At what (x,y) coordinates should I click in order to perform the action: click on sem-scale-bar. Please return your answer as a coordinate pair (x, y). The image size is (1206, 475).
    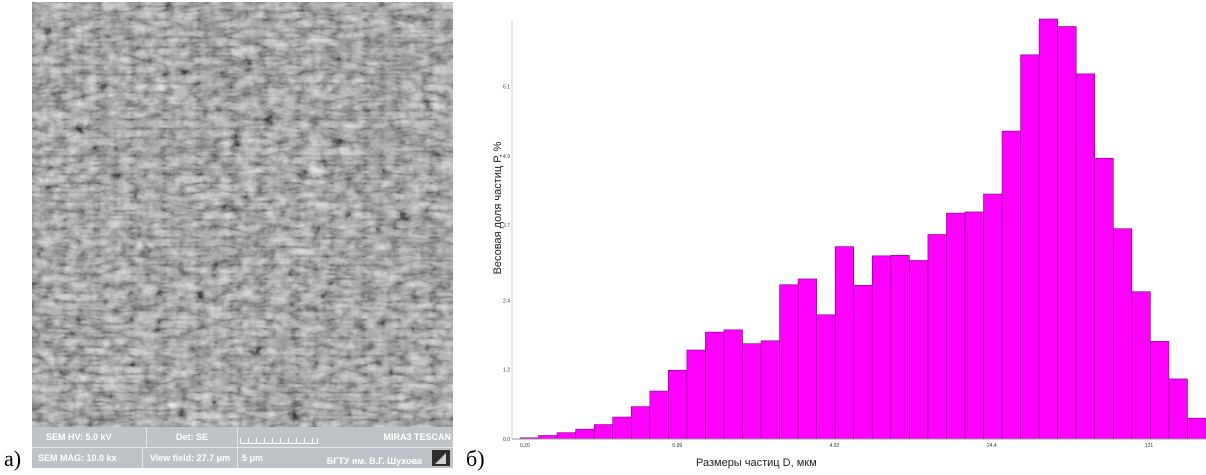
    Looking at the image, I should click on (279, 437).